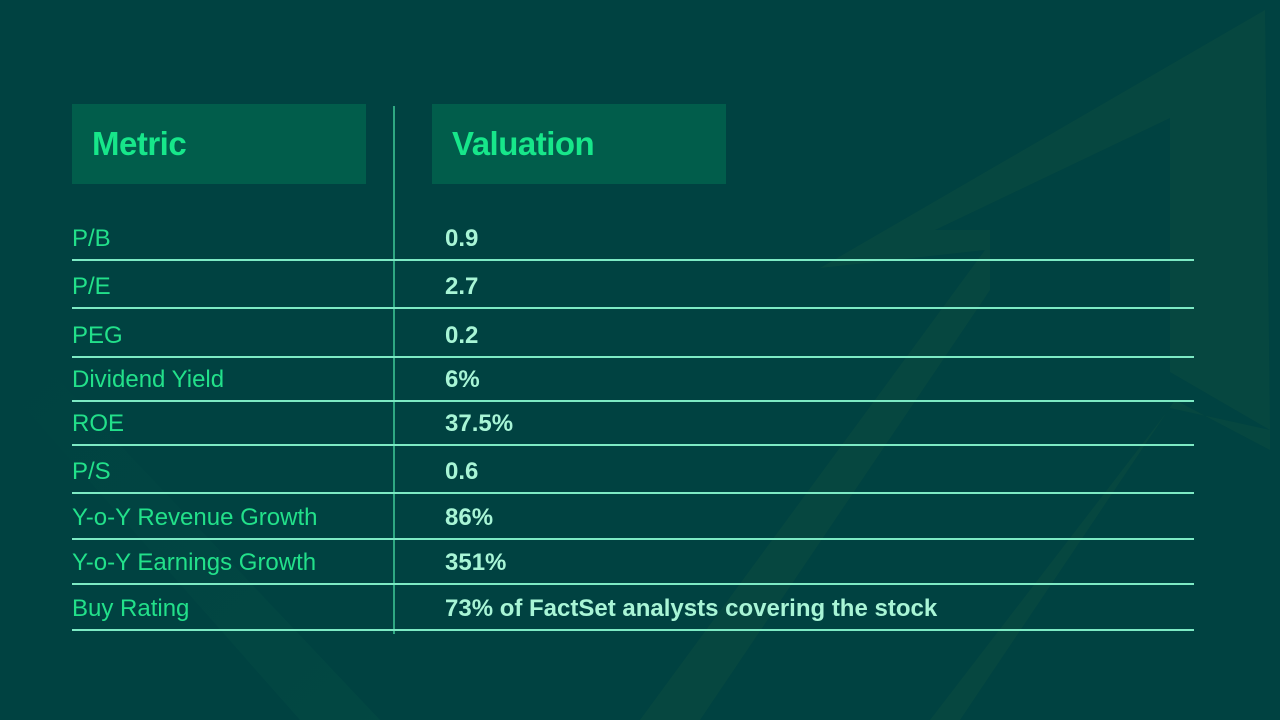 Image resolution: width=1280 pixels, height=720 pixels. What do you see at coordinates (462, 379) in the screenshot?
I see `metric-value: 6%` at bounding box center [462, 379].